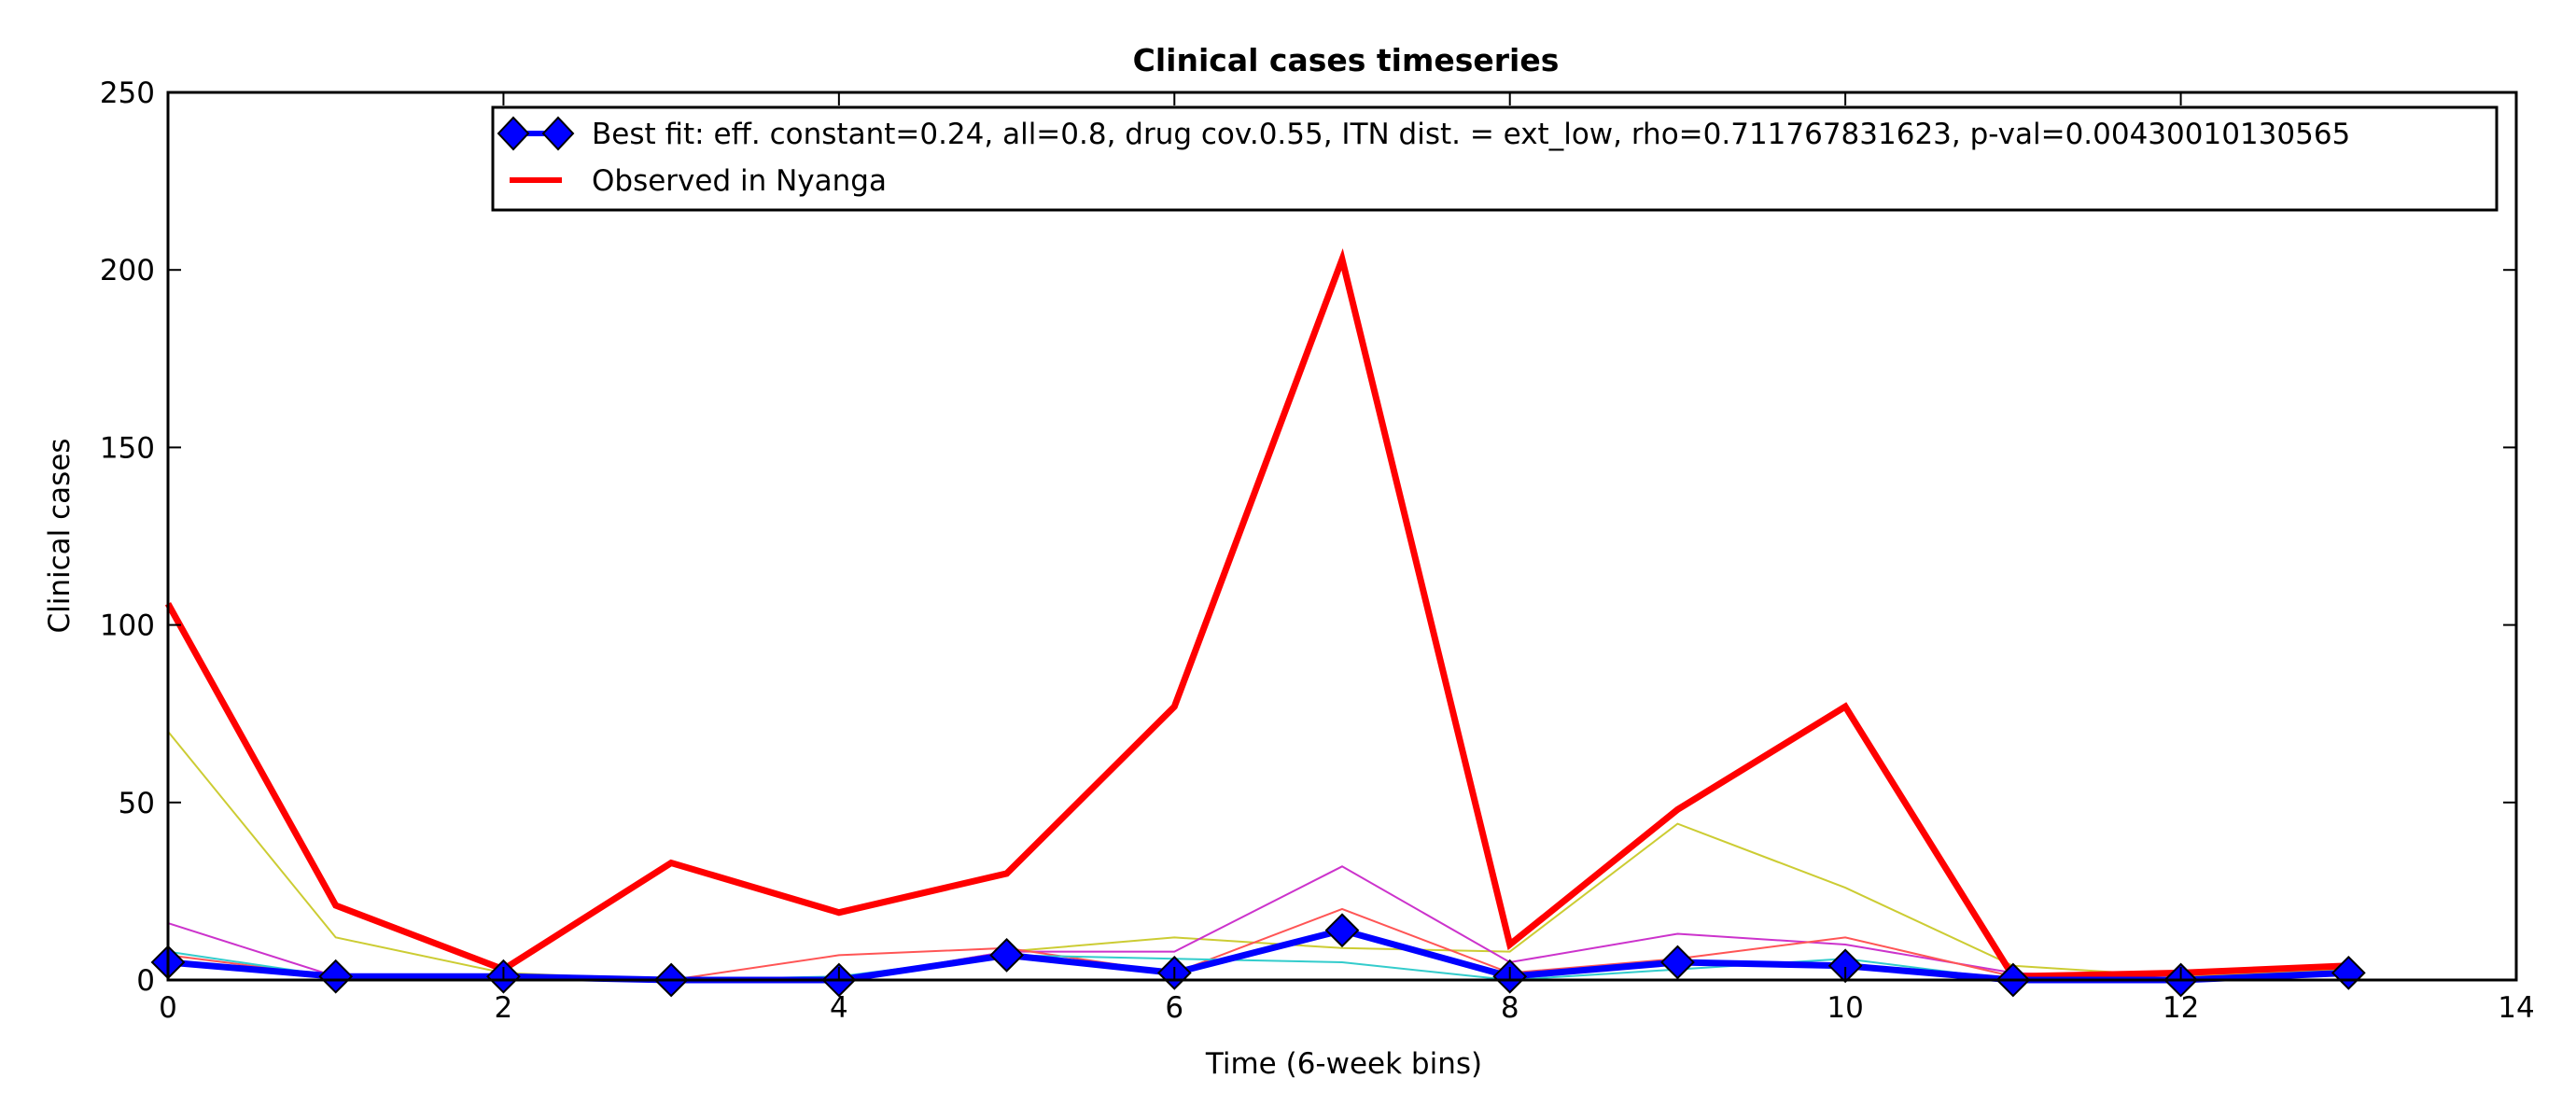 This screenshot has height=1120, width=2576. Describe the element at coordinates (1346, 60) in the screenshot. I see `chart-title: Clinical cases timeseries` at that location.